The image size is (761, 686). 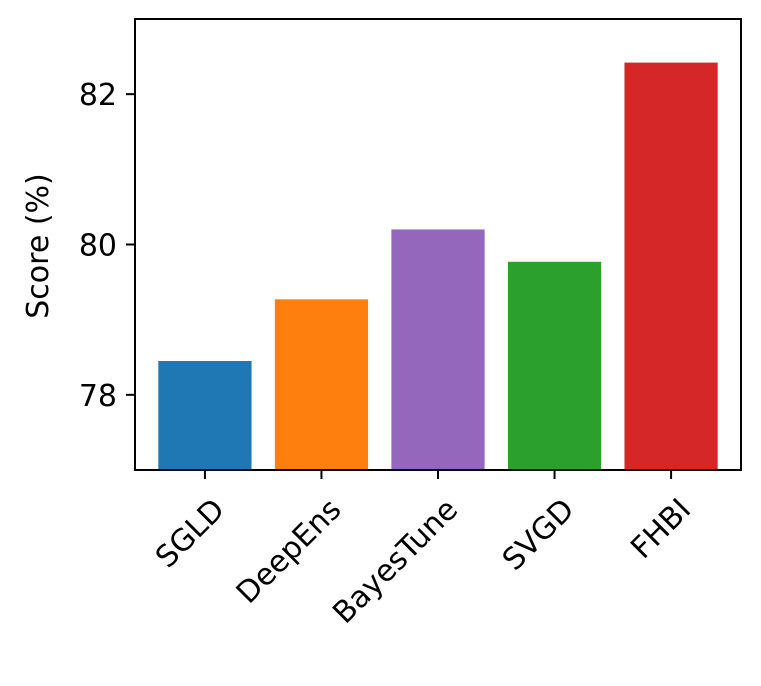 What do you see at coordinates (190, 533) in the screenshot?
I see `x-tick-label-sgld: SGLD` at bounding box center [190, 533].